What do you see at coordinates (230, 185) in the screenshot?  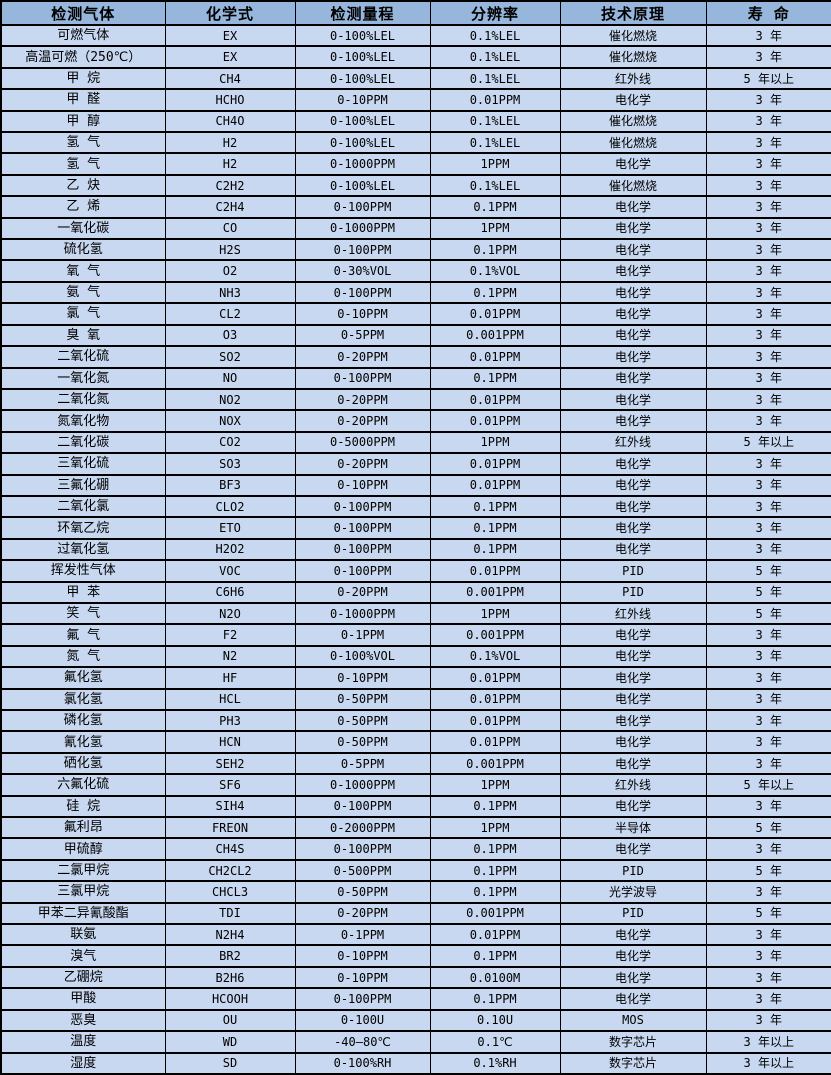 I see `chemical-formula-cell: C2H2` at bounding box center [230, 185].